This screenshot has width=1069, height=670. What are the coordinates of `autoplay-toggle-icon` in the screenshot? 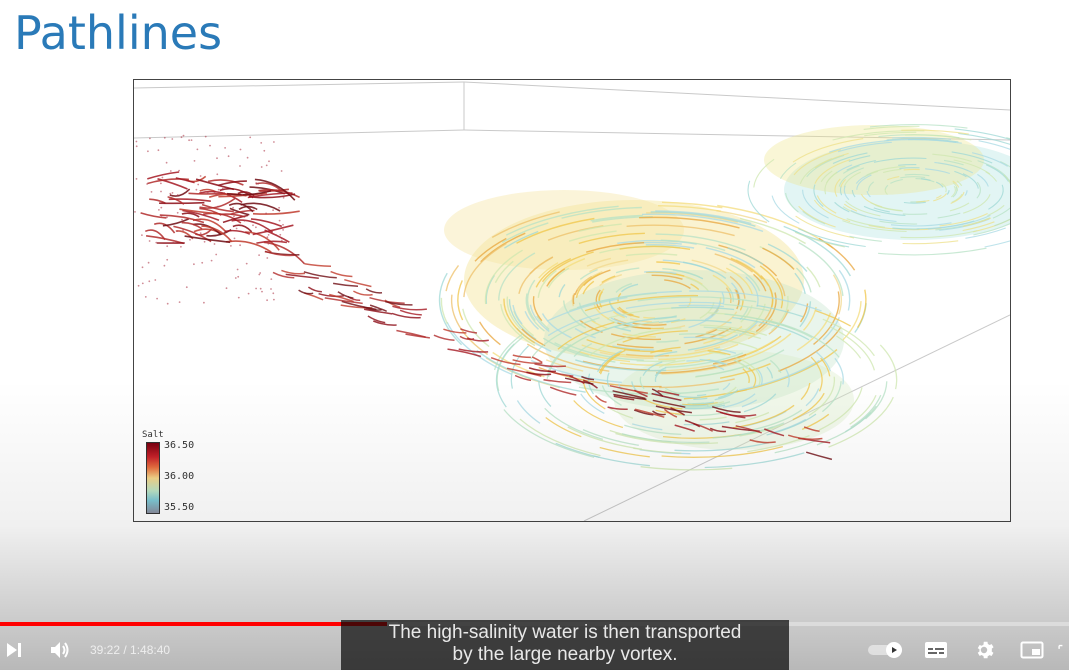 It's located at (894, 650).